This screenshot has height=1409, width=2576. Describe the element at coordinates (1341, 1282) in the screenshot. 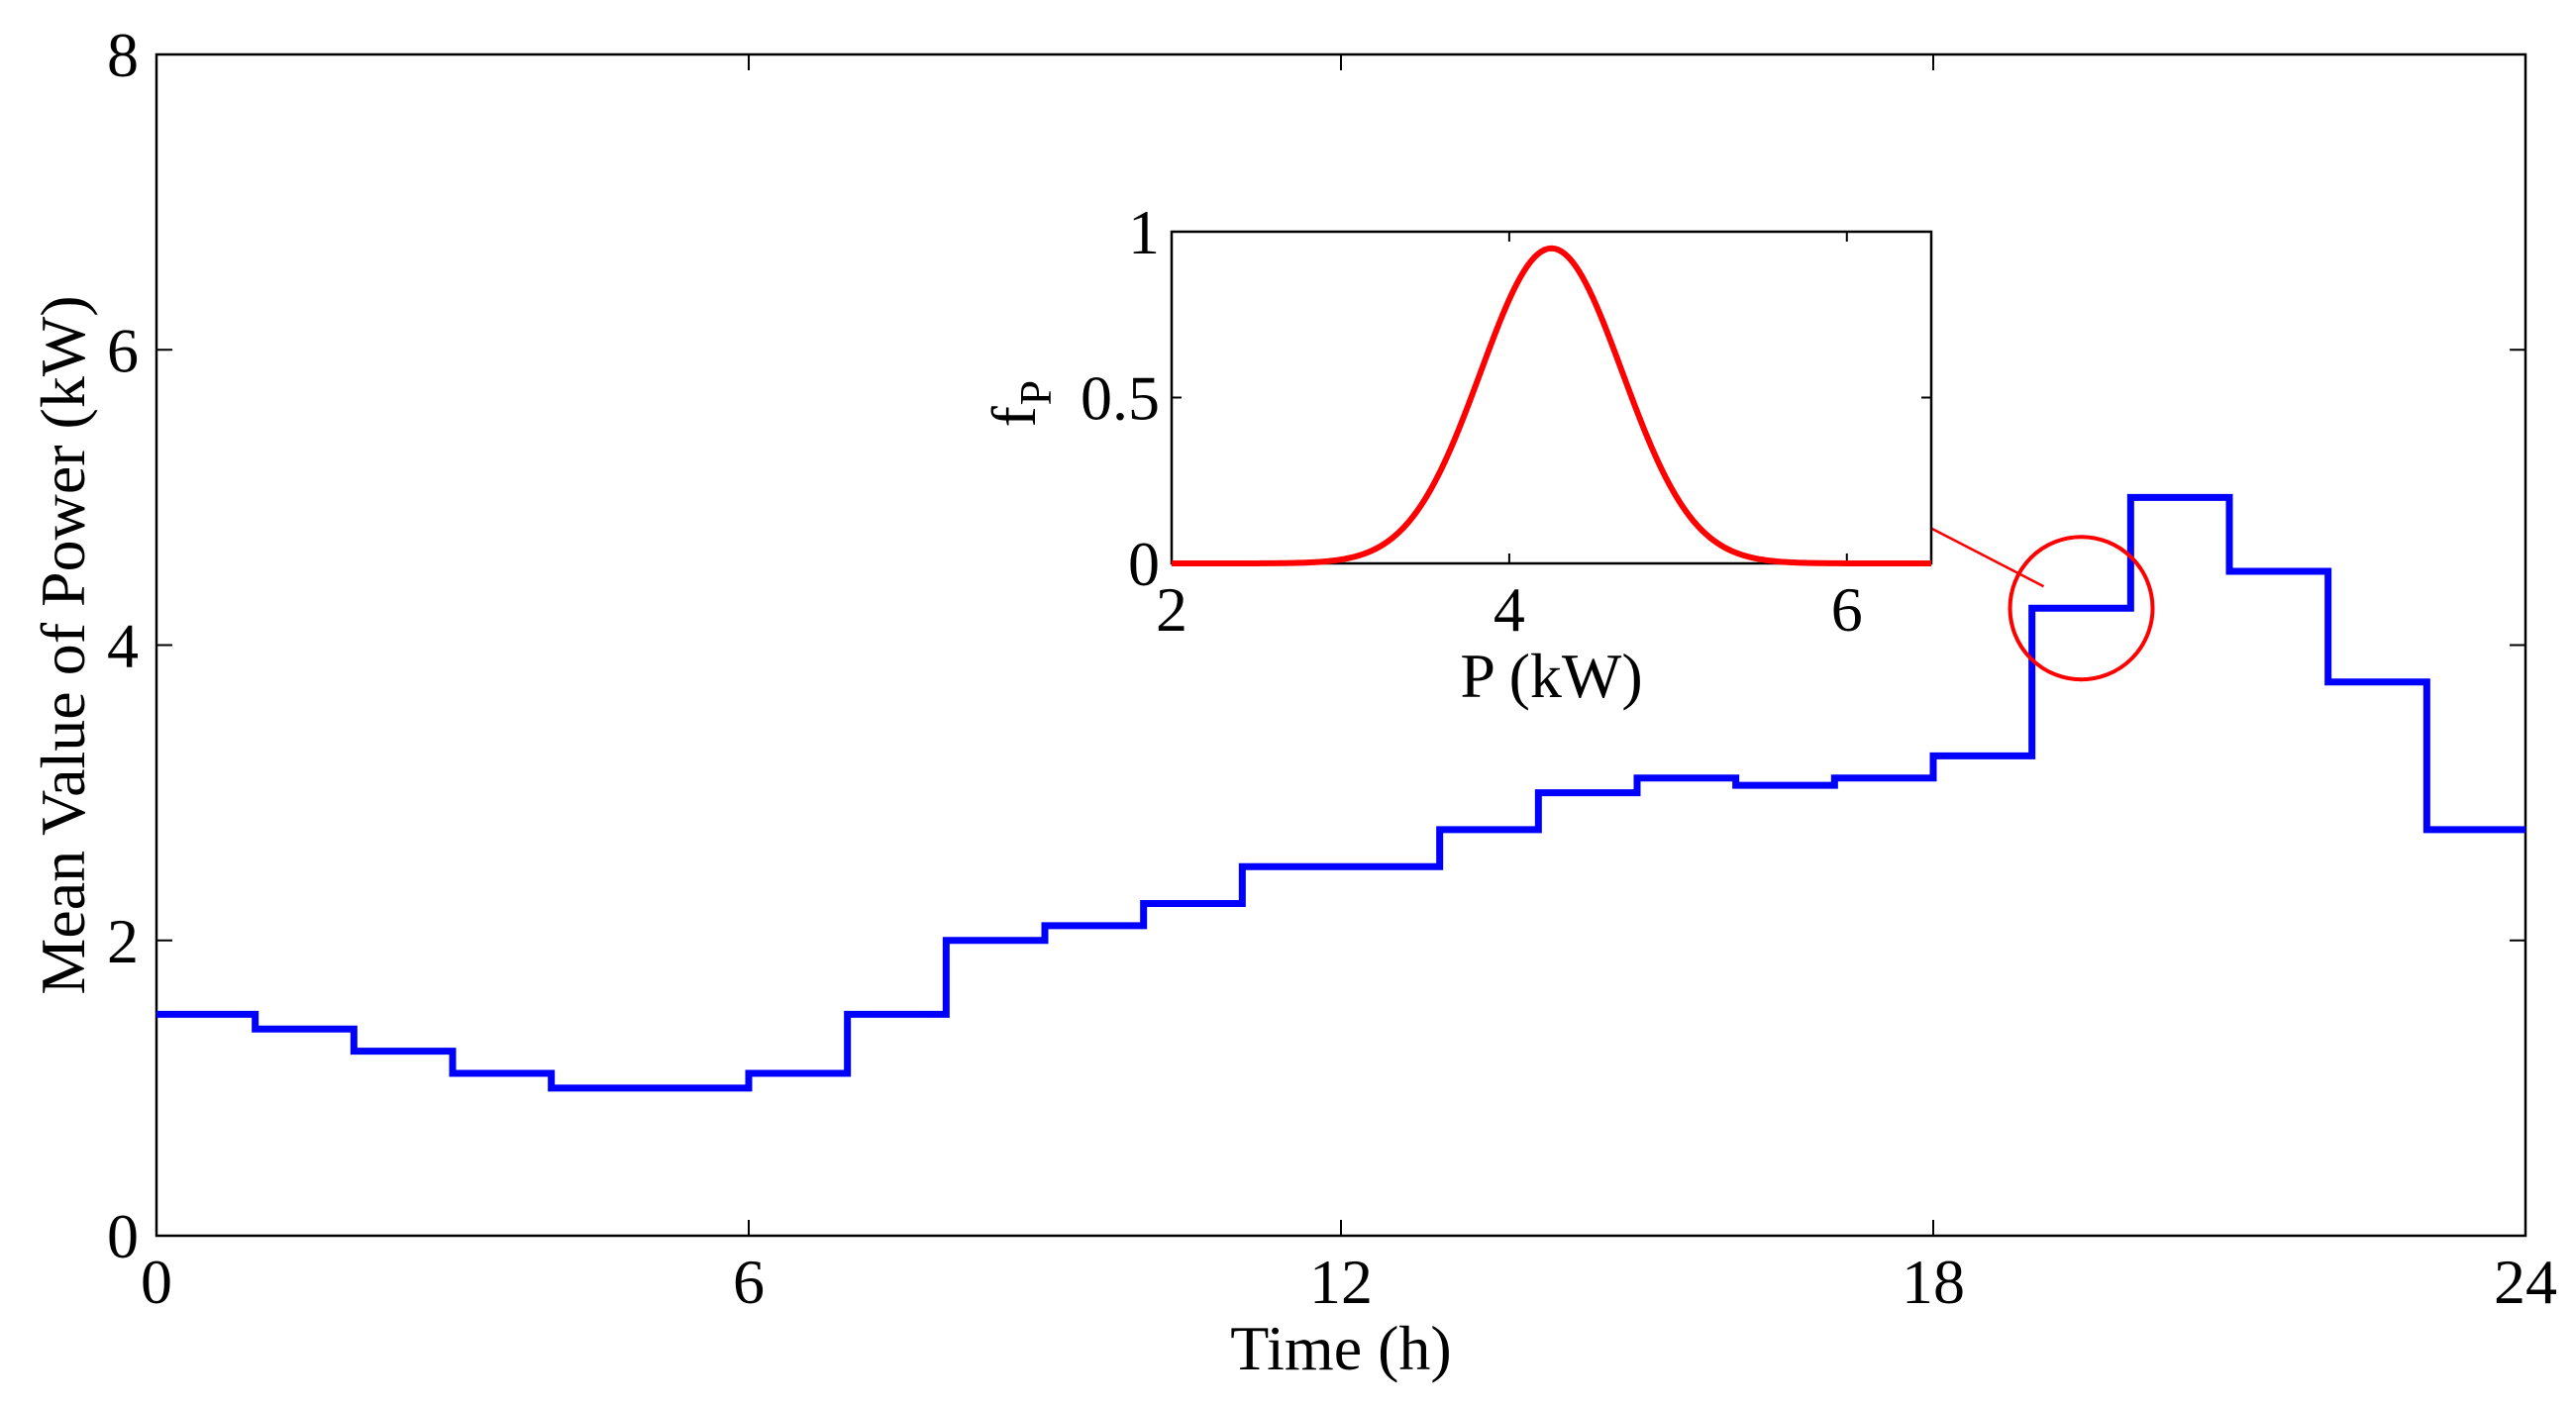

I see `x-tick-label: 12` at that location.